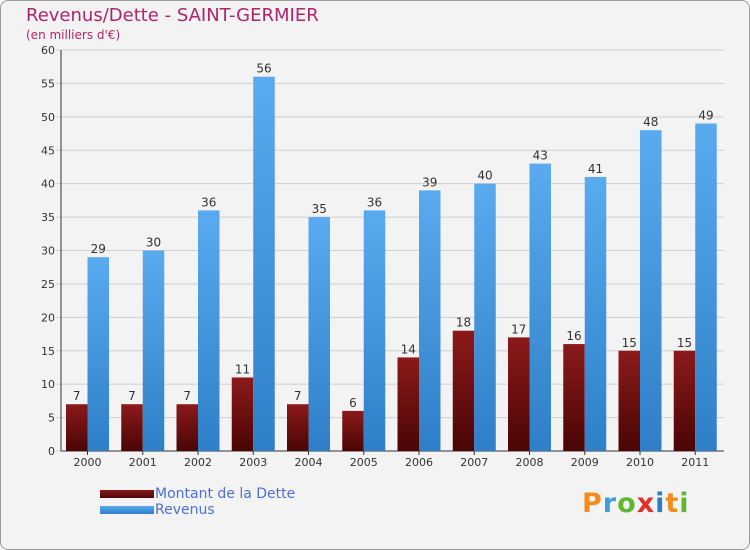  I want to click on bar-debt-2010, so click(629, 400).